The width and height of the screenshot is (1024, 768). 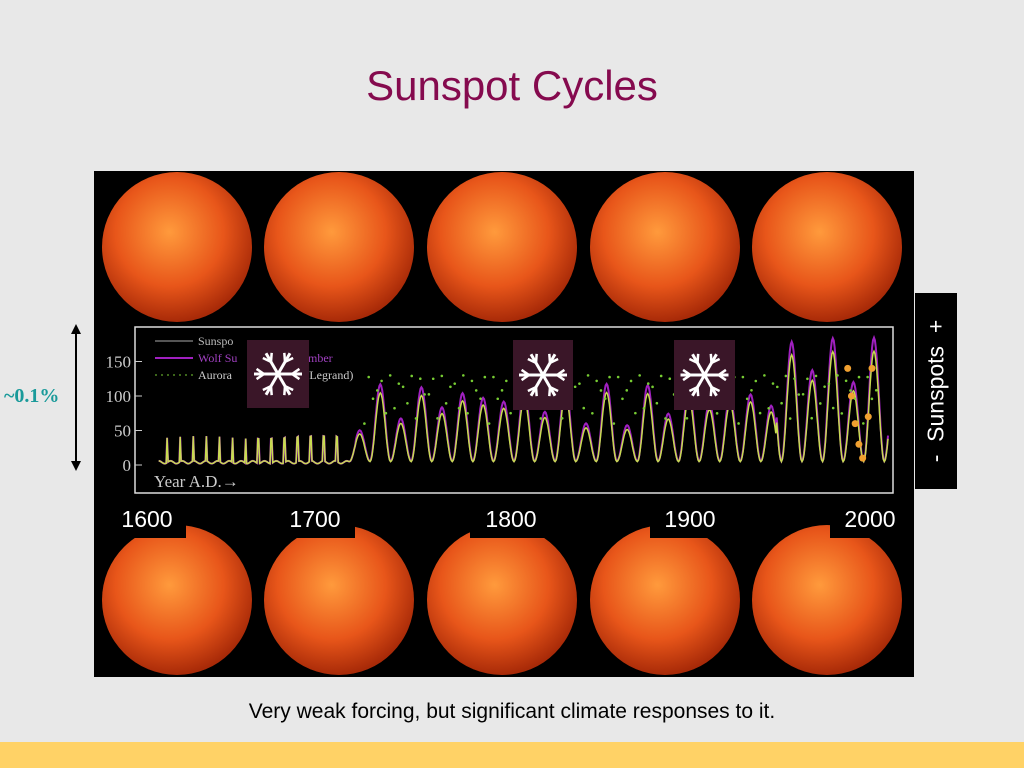 I want to click on legend-text: Aurora, so click(x=215, y=375).